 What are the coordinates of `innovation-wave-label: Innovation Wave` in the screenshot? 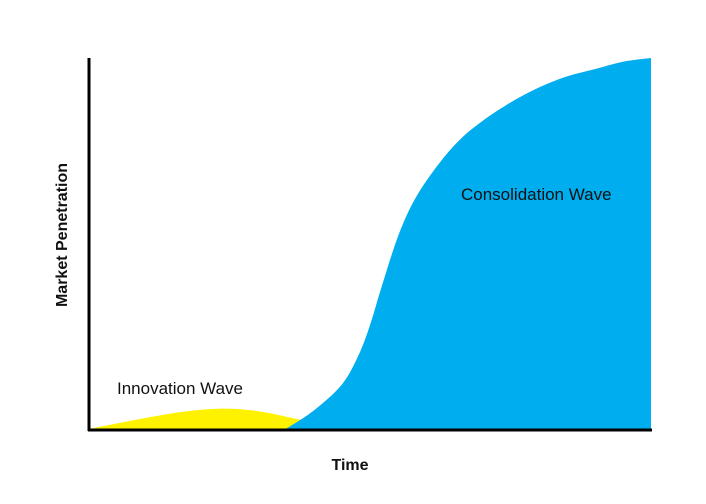 It's located at (180, 388).